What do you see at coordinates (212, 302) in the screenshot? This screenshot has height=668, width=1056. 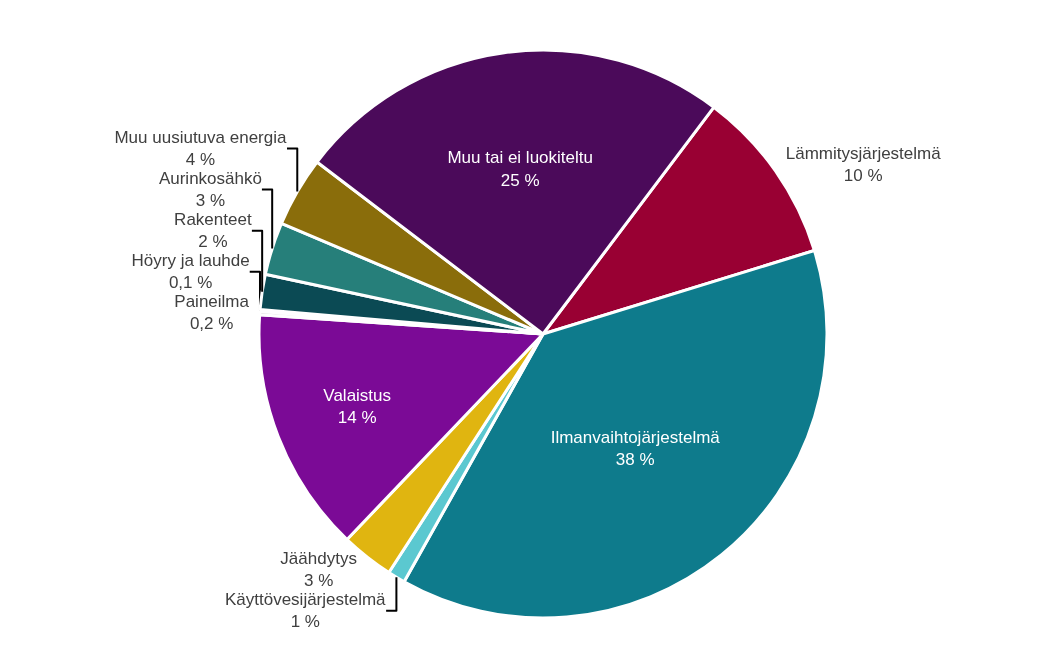 I see `slice-label: Paineilma` at bounding box center [212, 302].